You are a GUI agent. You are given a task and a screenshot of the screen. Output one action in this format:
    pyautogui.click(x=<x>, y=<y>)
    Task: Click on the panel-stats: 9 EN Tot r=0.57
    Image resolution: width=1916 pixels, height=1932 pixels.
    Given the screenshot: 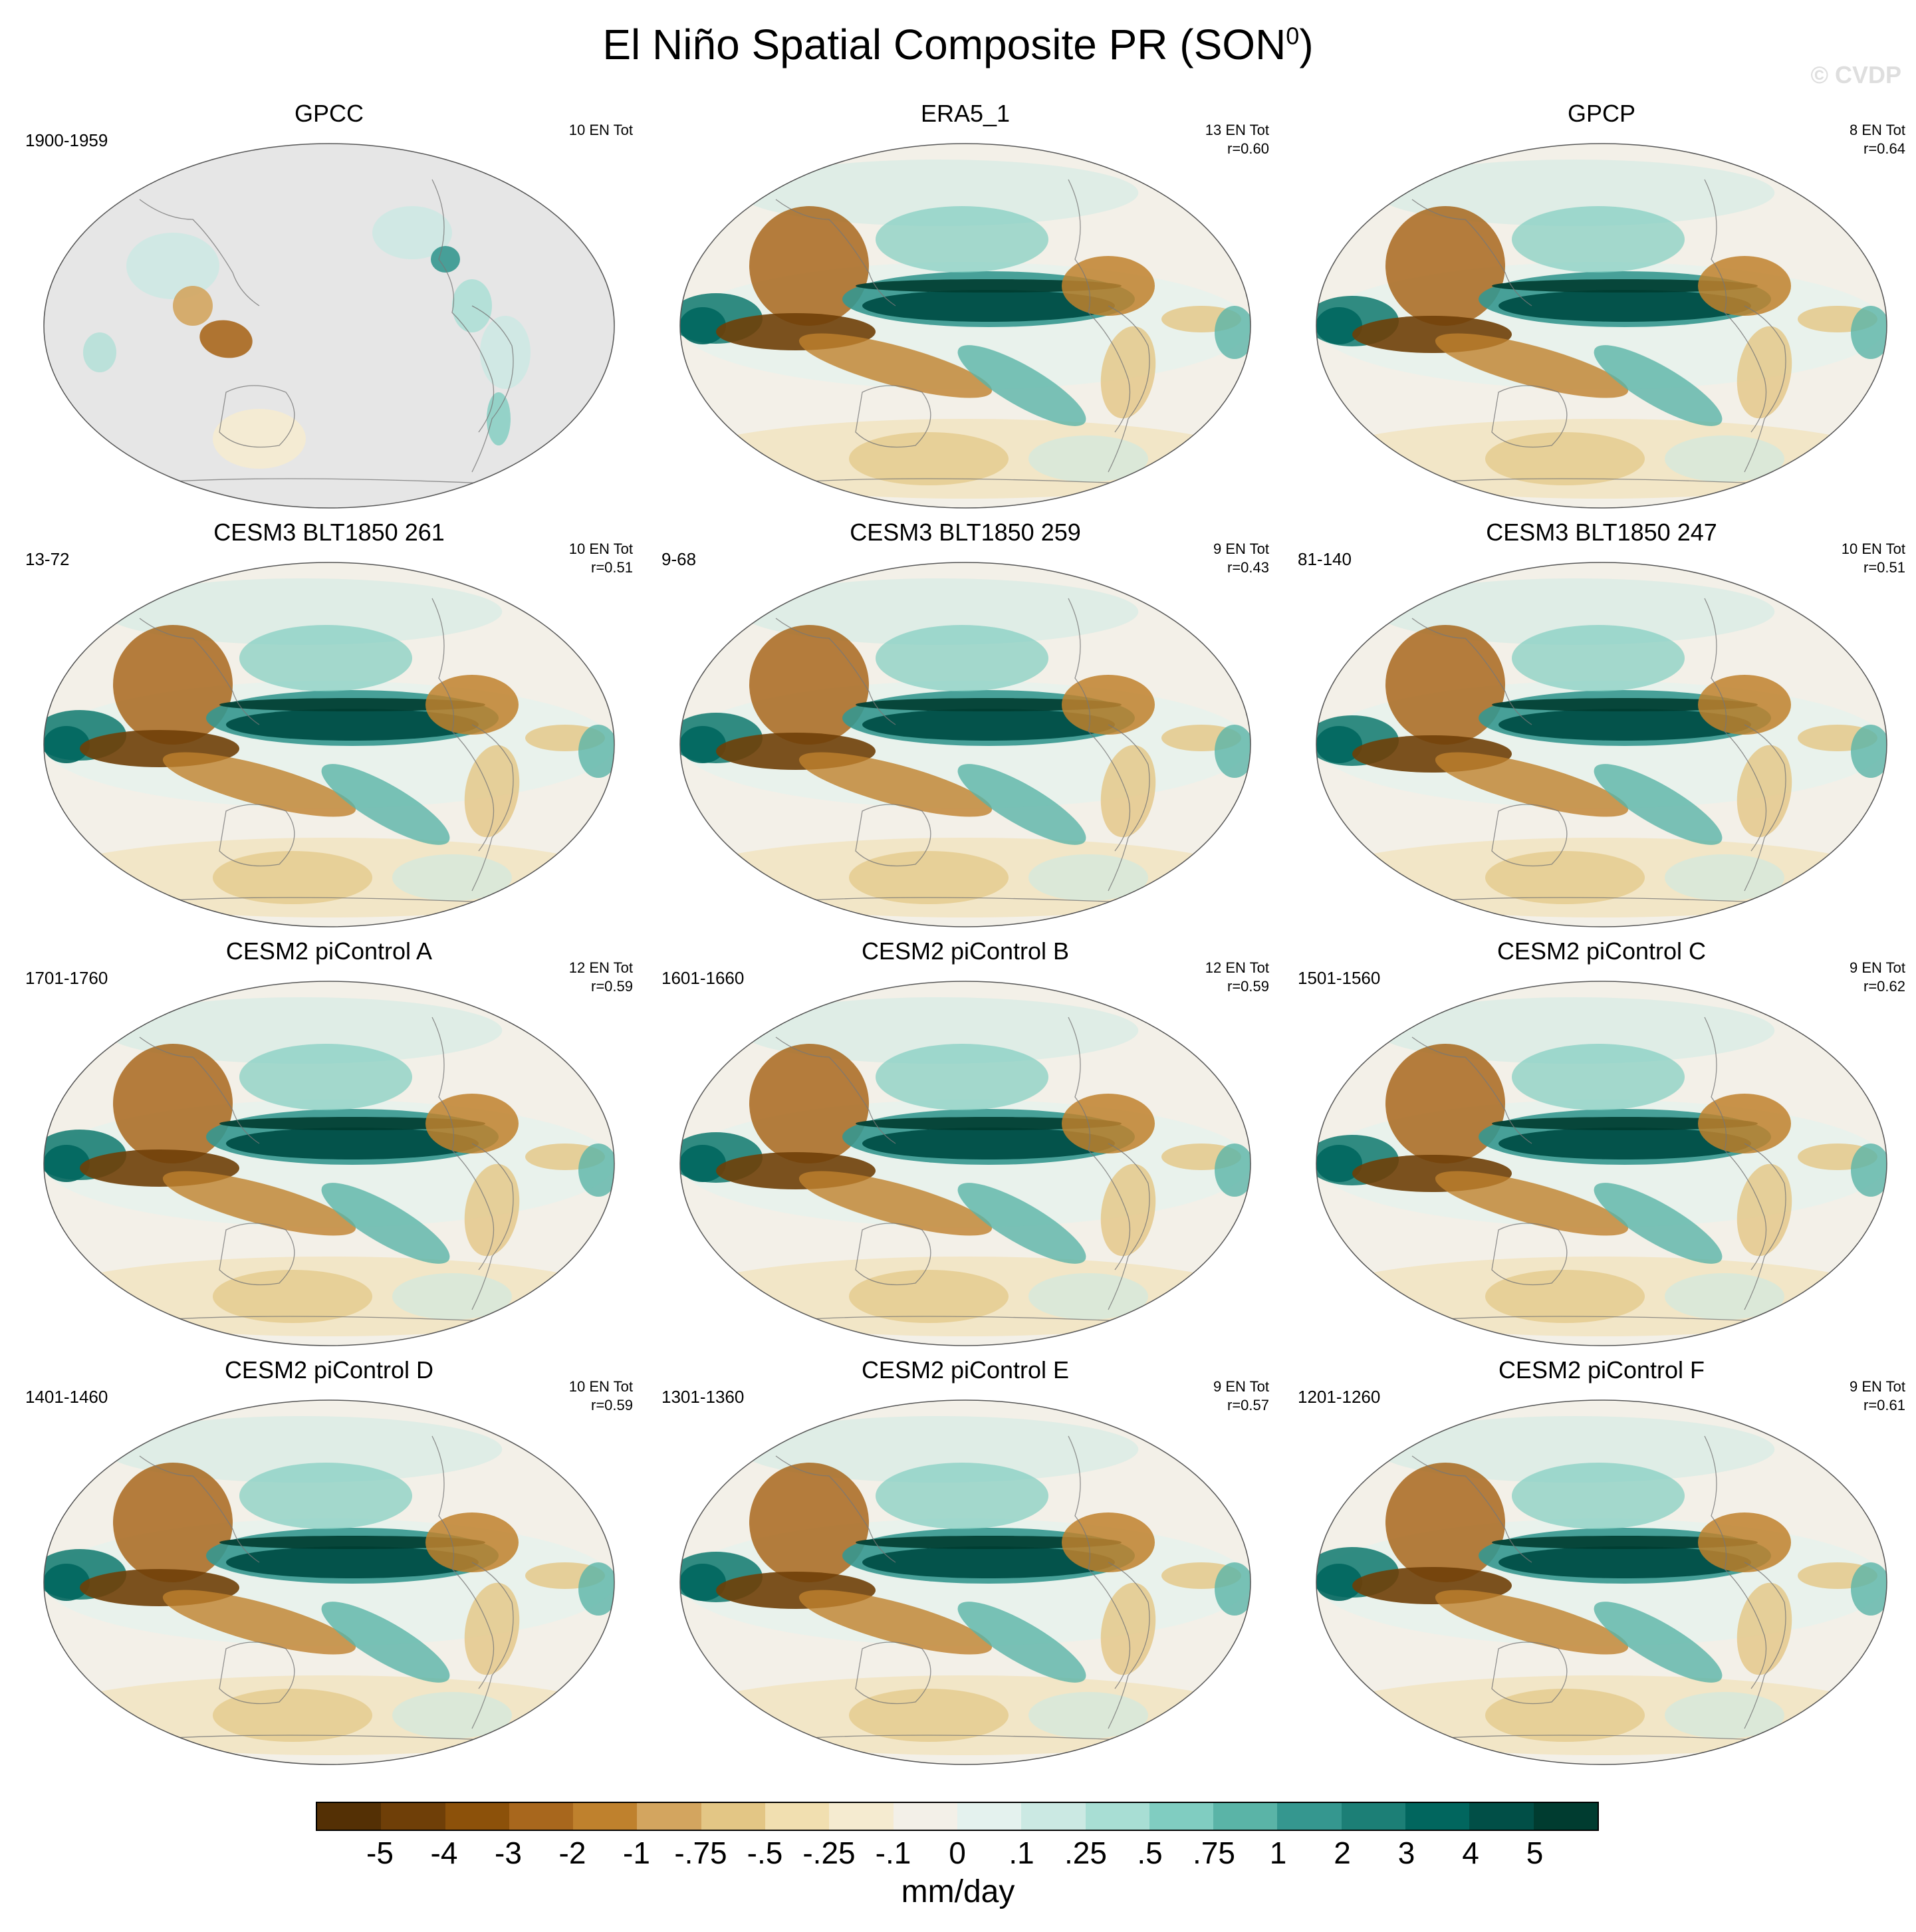 What is the action you would take?
    pyautogui.click(x=1241, y=1397)
    